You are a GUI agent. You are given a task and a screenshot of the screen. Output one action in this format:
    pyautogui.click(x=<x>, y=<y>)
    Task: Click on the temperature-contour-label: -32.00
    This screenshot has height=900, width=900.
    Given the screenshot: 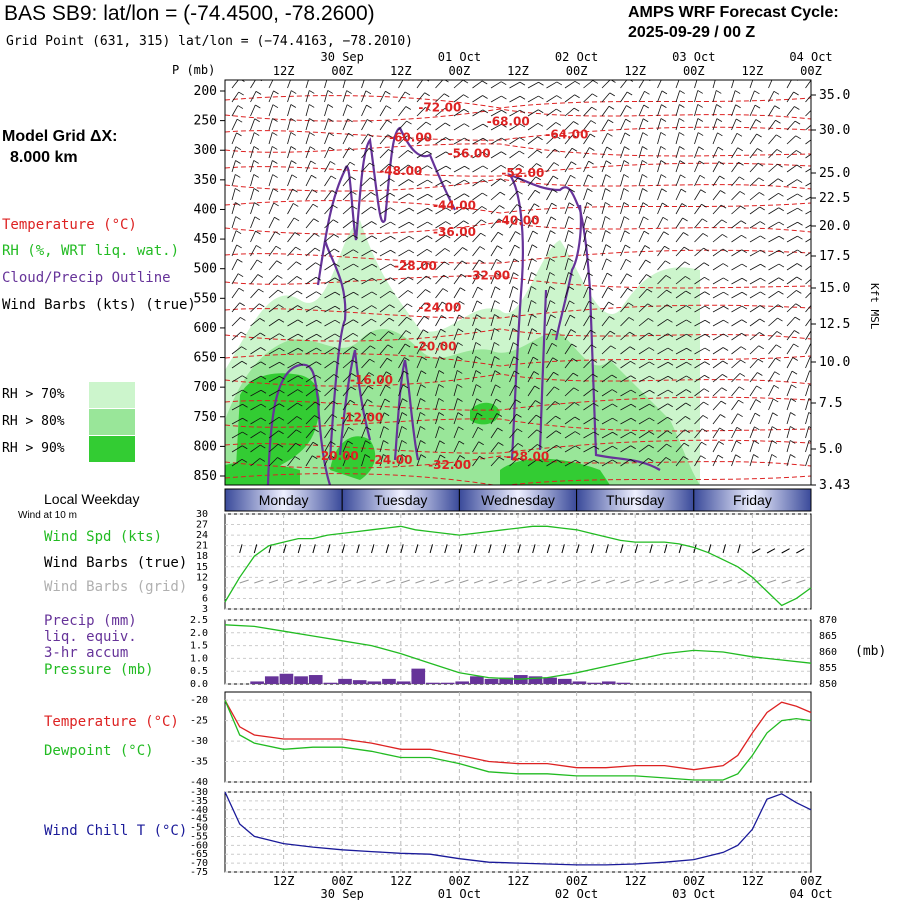 What is the action you would take?
    pyautogui.click(x=449, y=465)
    